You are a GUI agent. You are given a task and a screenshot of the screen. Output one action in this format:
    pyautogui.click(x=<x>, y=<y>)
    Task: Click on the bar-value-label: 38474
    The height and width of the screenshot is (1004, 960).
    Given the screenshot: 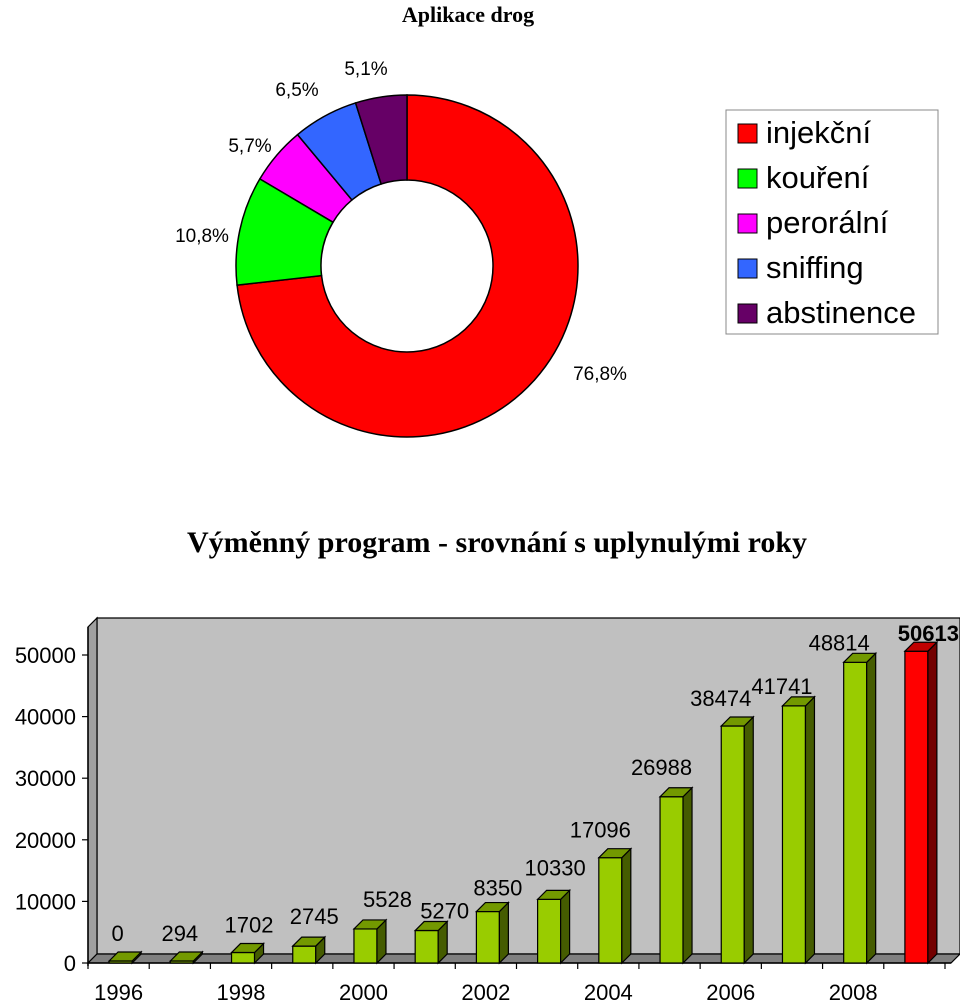 What is the action you would take?
    pyautogui.click(x=720, y=698)
    